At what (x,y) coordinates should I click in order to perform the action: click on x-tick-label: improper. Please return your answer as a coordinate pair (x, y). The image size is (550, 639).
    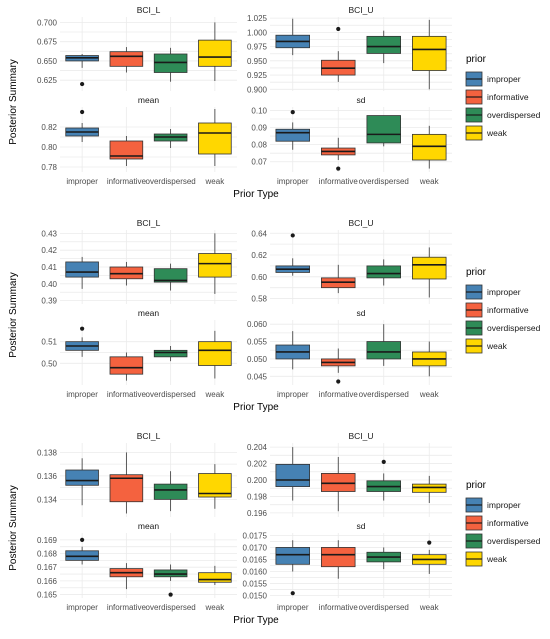
    Looking at the image, I should click on (82, 394).